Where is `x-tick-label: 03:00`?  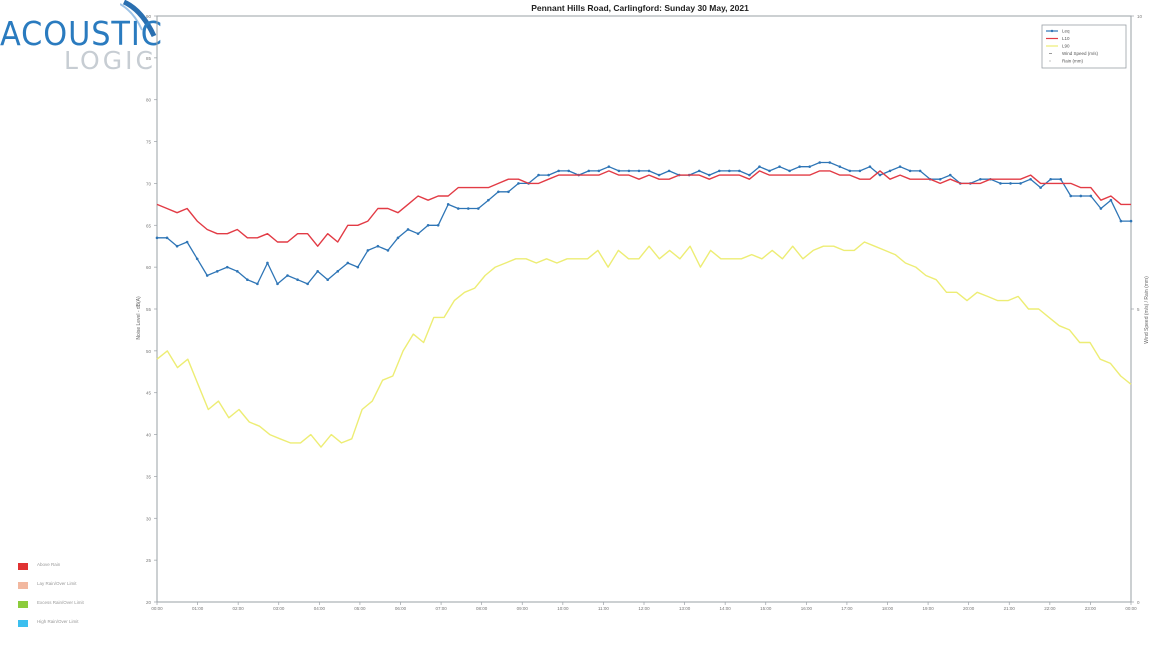
x-tick-label: 03:00 is located at coordinates (279, 608).